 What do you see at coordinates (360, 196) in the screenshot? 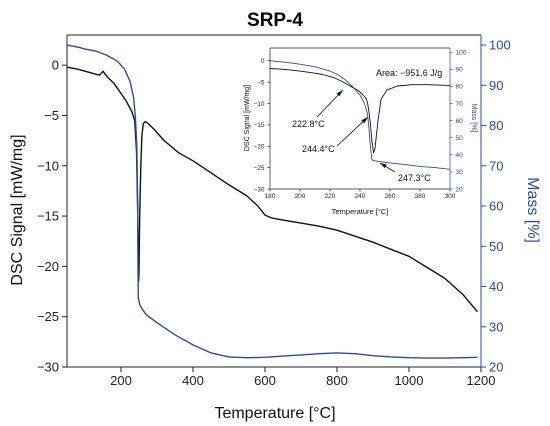
I see `inset-x-tick-label: 240` at bounding box center [360, 196].